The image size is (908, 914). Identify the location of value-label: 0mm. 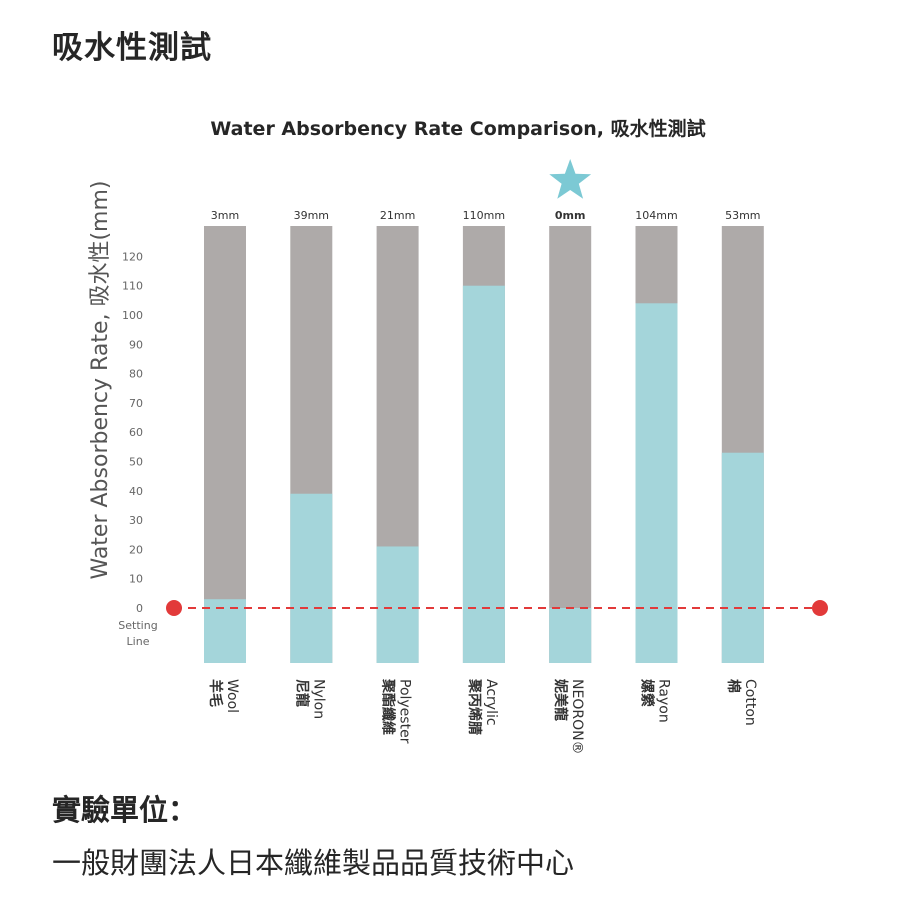
(570, 215).